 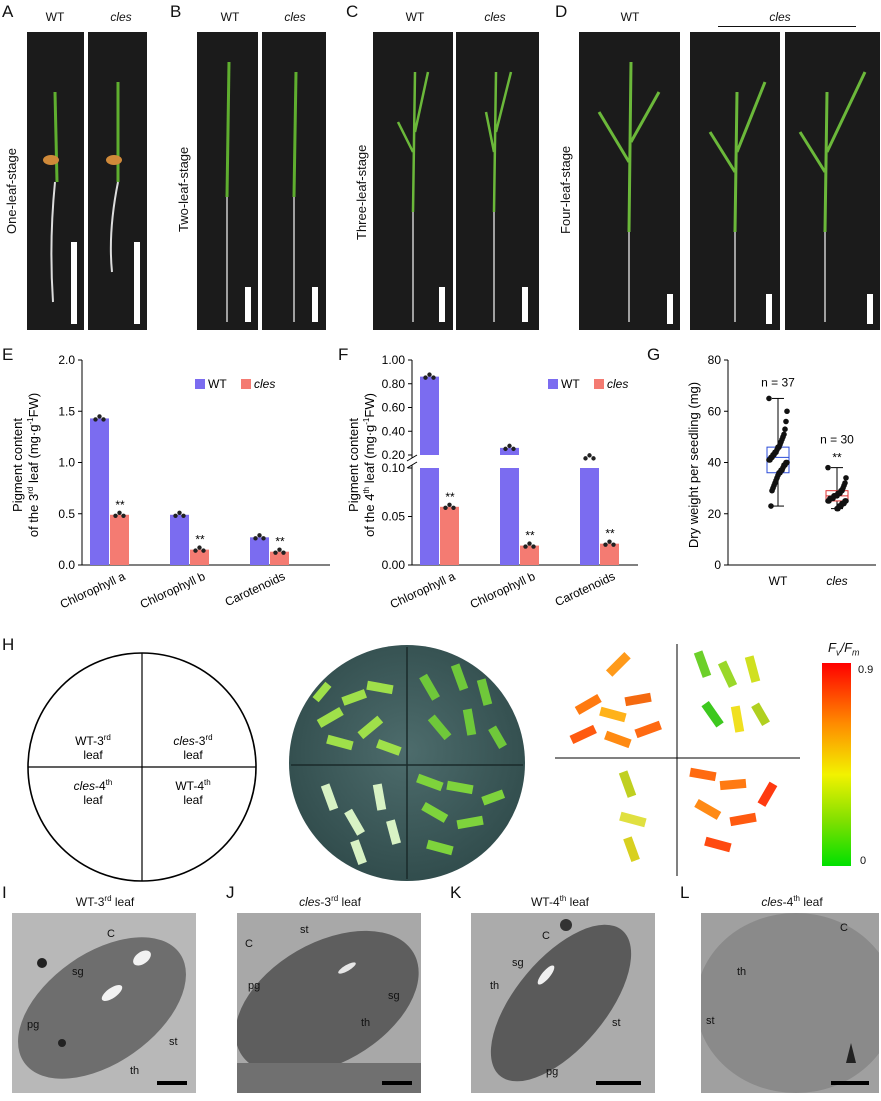 I want to click on quadrant-cles-3rd: cles-3rd leaf, so click(x=192, y=747).